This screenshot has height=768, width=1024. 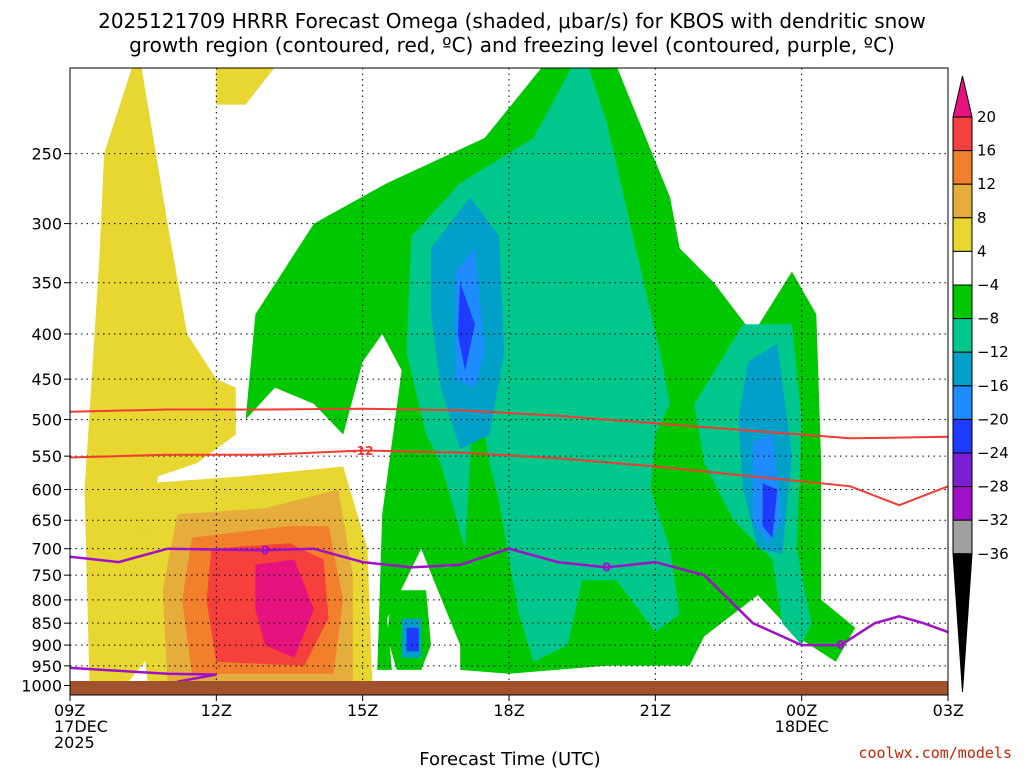 I want to click on colorbar-label: 16, so click(x=986, y=151).